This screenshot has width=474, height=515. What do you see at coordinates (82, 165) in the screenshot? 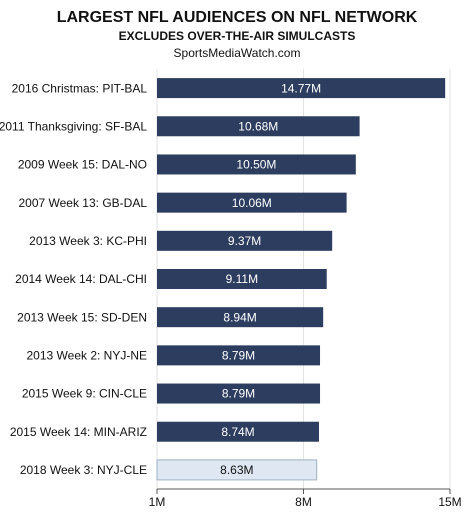
I see `y-tick-label: 2009 Week 15: DAL-NO` at bounding box center [82, 165].